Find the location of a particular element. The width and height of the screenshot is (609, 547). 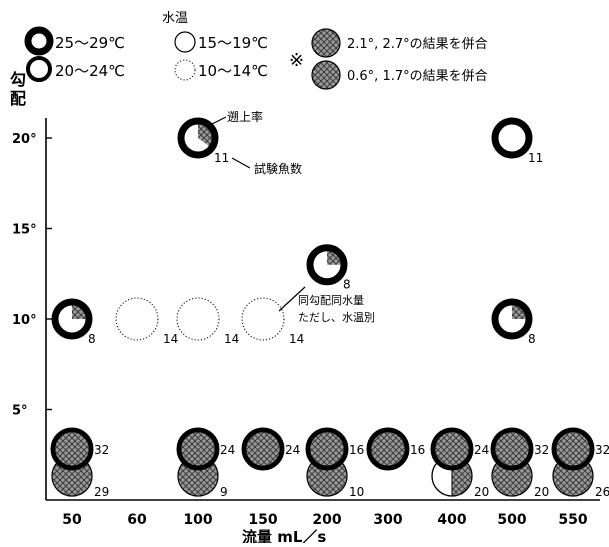

x-tick-label: 500 is located at coordinates (511, 520).